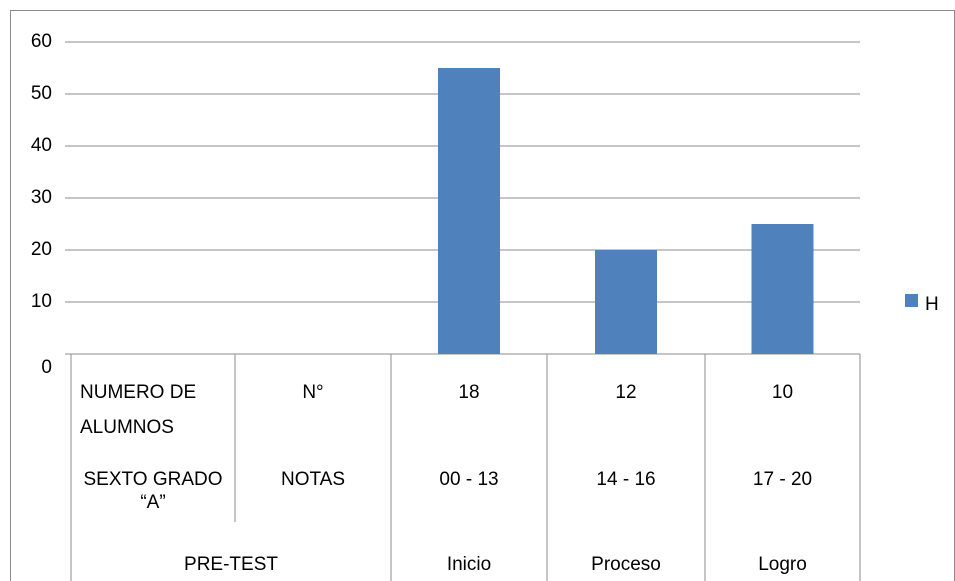 Image resolution: width=955 pixels, height=581 pixels. What do you see at coordinates (152, 491) in the screenshot?
I see `table-cell: SEXTO GRADO “A”` at bounding box center [152, 491].